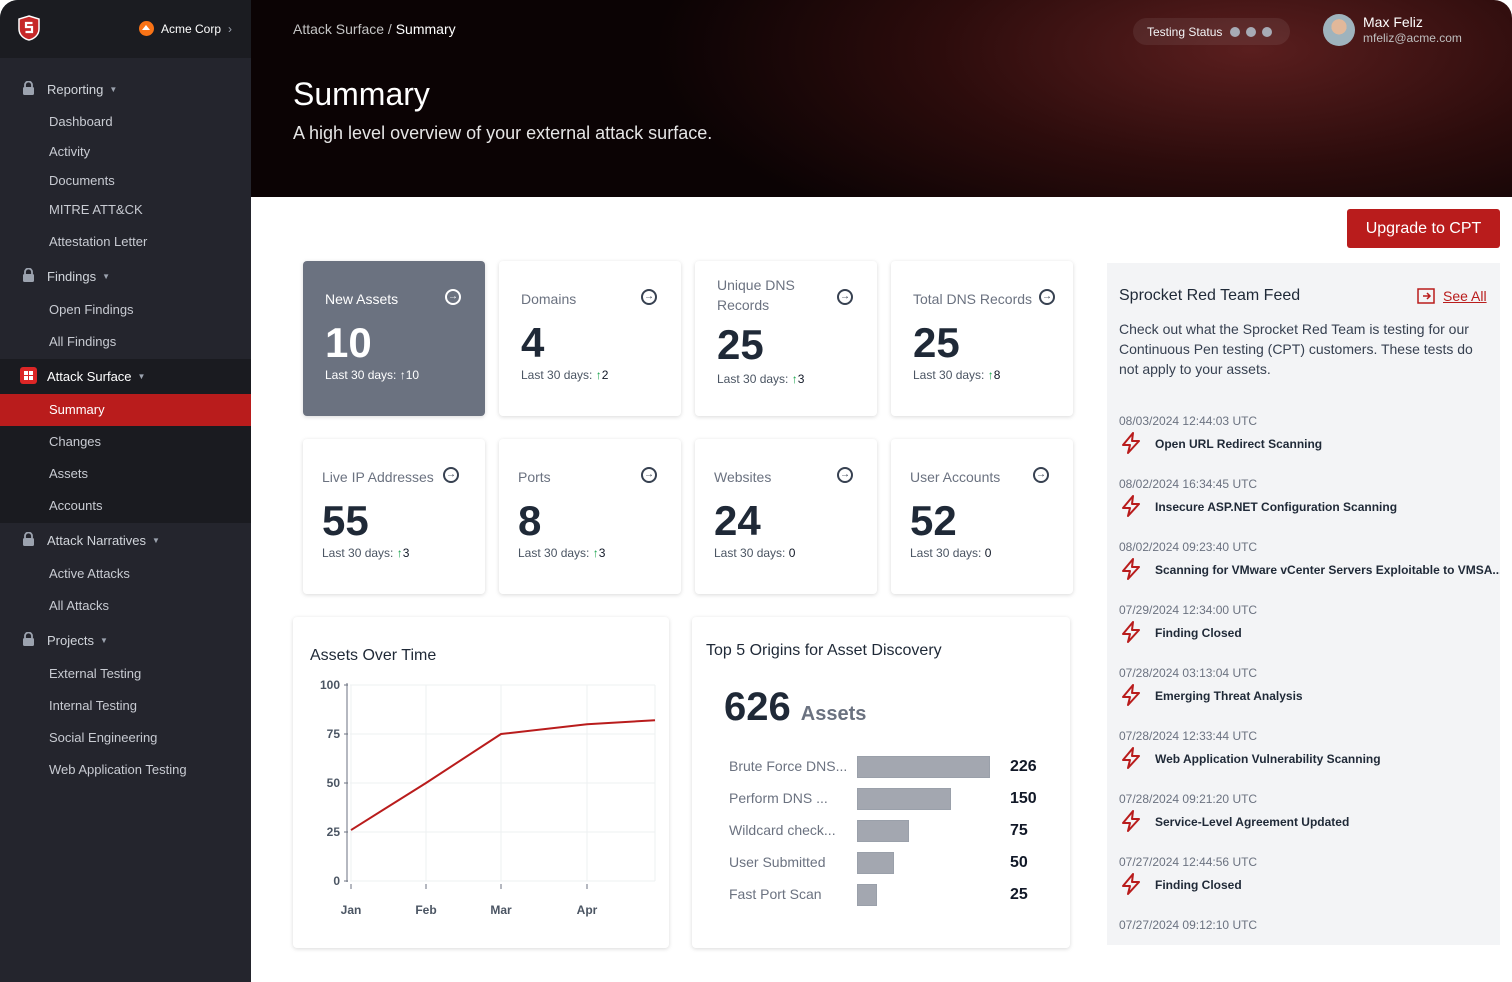 The height and width of the screenshot is (982, 1512). I want to click on bar-row: Perform DNS ... 150, so click(889, 799).